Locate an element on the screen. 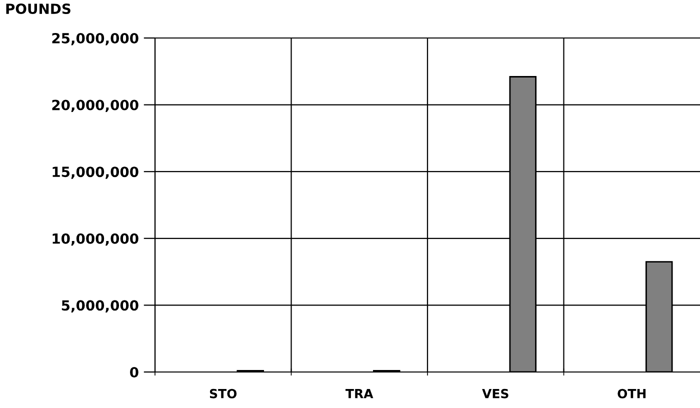 Image resolution: width=700 pixels, height=408 pixels. y-axis-title: POUNDS is located at coordinates (38, 9).